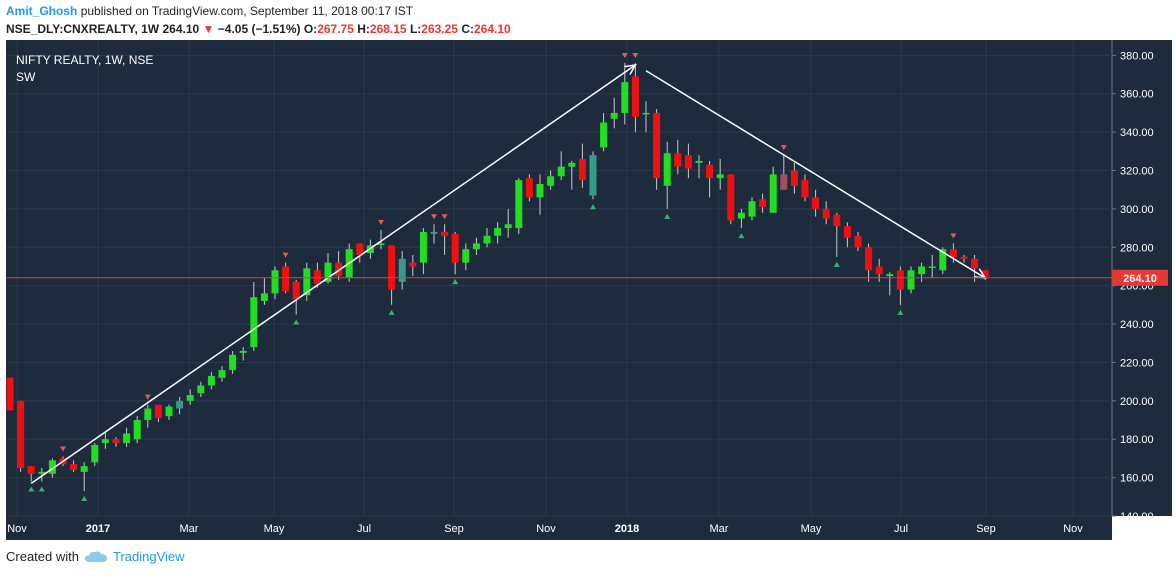 This screenshot has width=1176, height=576. Describe the element at coordinates (467, 29) in the screenshot. I see `close-label: C:` at that location.